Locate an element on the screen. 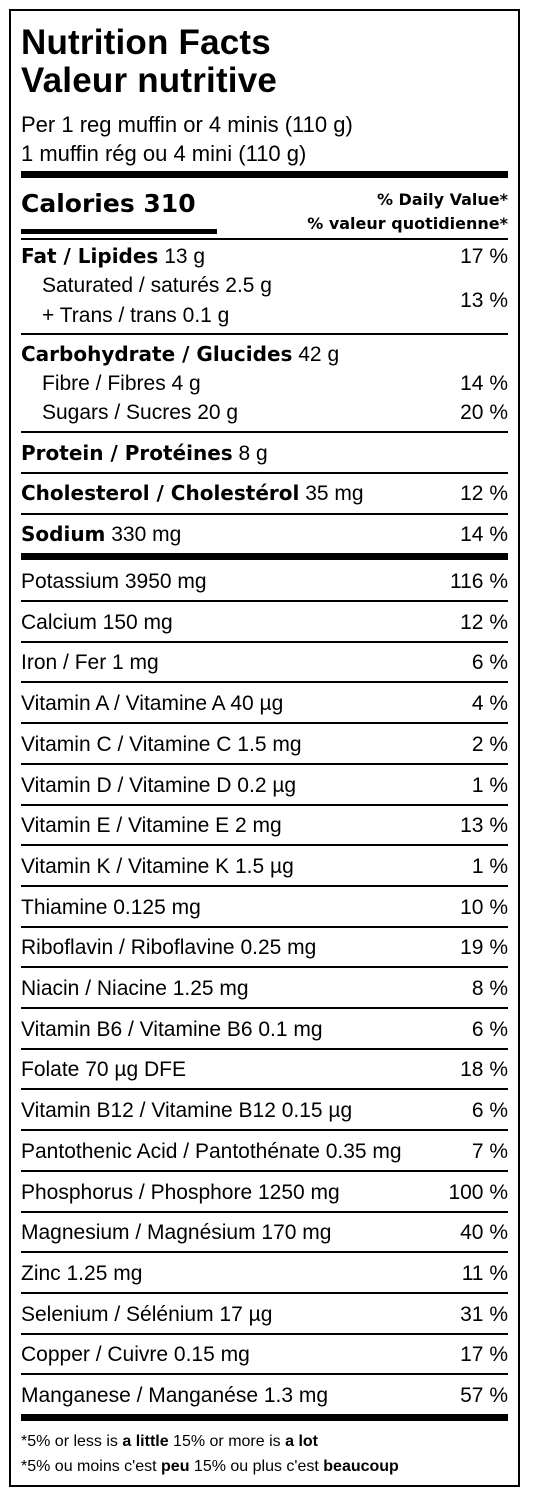 This screenshot has width=533, height=1499. nutrient-daily-value: 13 % is located at coordinates (484, 826).